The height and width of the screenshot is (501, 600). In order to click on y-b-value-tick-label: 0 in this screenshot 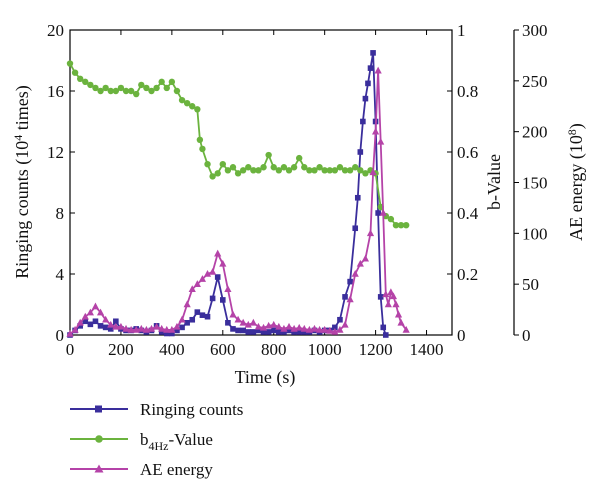, I will do `click(461, 335)`.